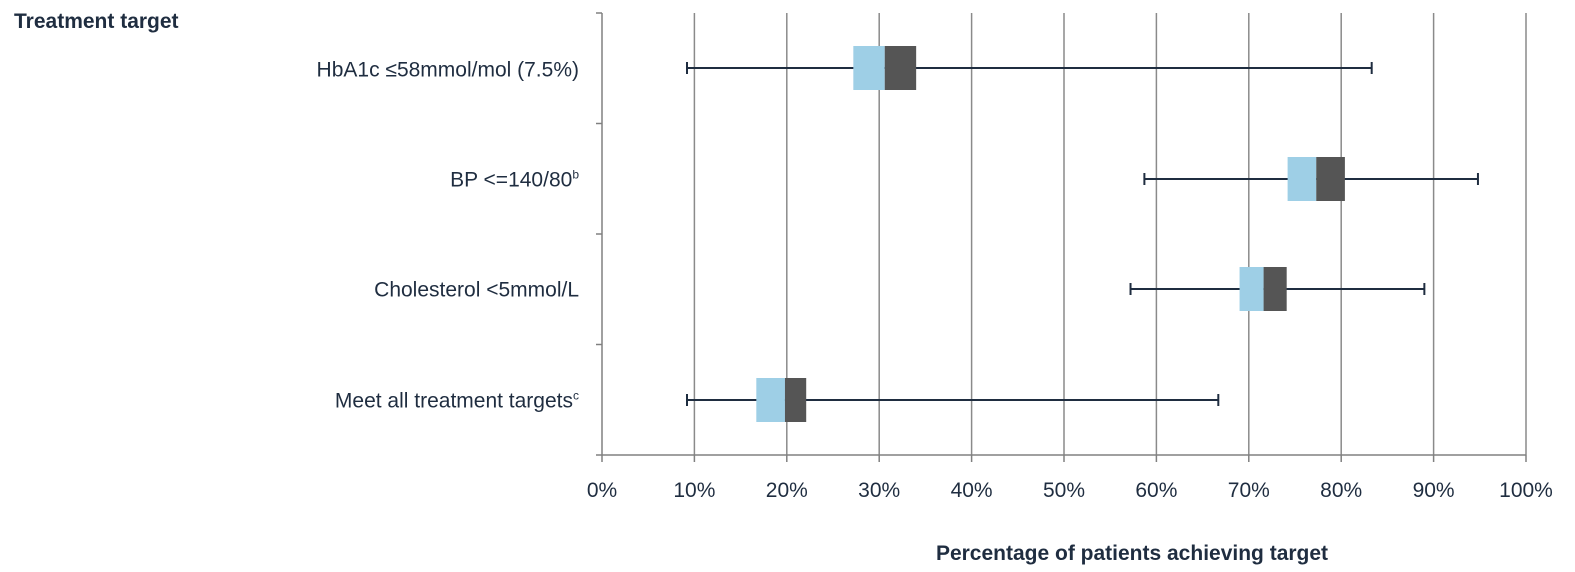  I want to click on category-label-footnote: c, so click(576, 395).